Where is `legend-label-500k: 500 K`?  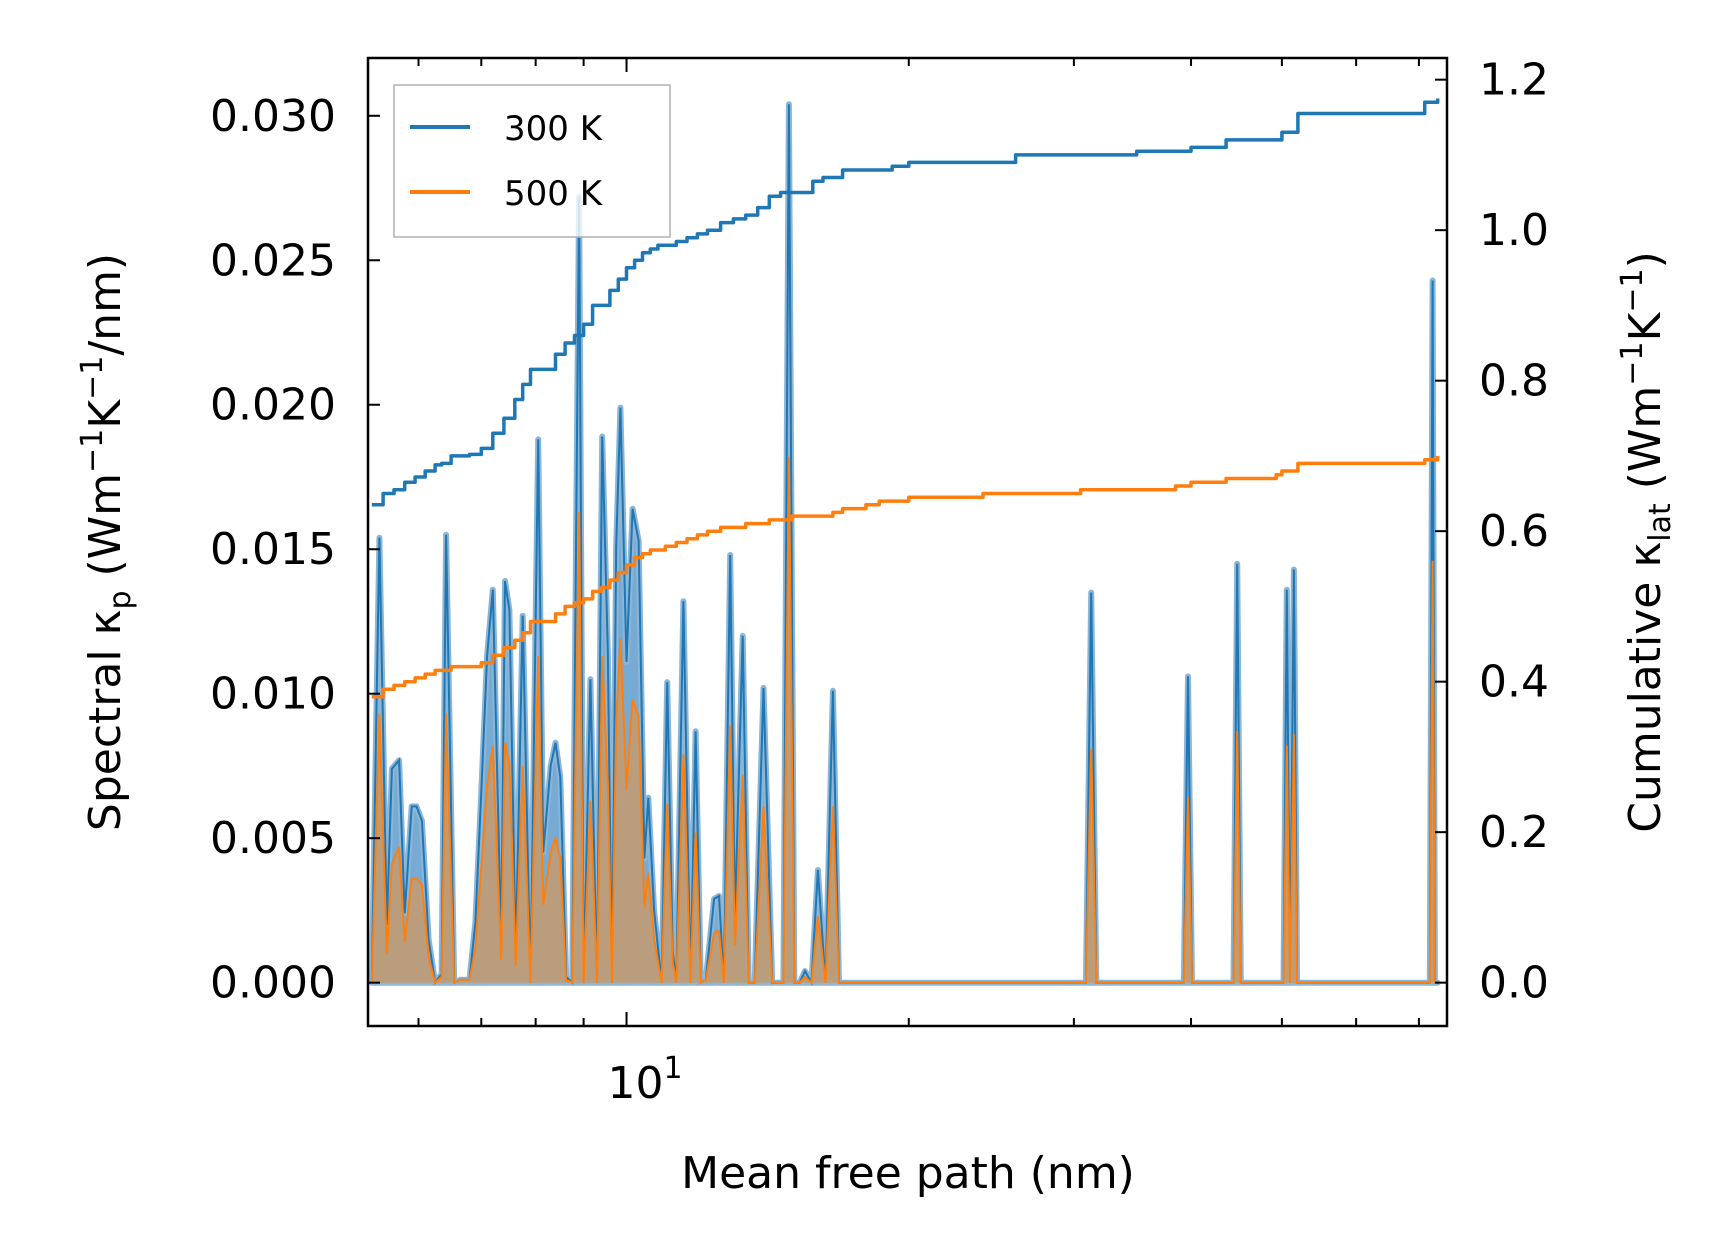
legend-label-500k: 500 K is located at coordinates (554, 194).